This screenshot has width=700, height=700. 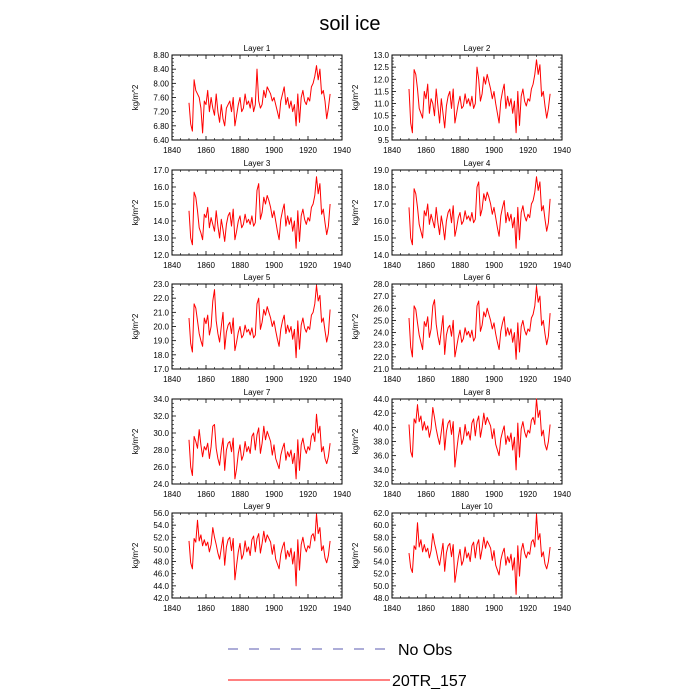 What do you see at coordinates (257, 48) in the screenshot?
I see `panel-title: Layer 1` at bounding box center [257, 48].